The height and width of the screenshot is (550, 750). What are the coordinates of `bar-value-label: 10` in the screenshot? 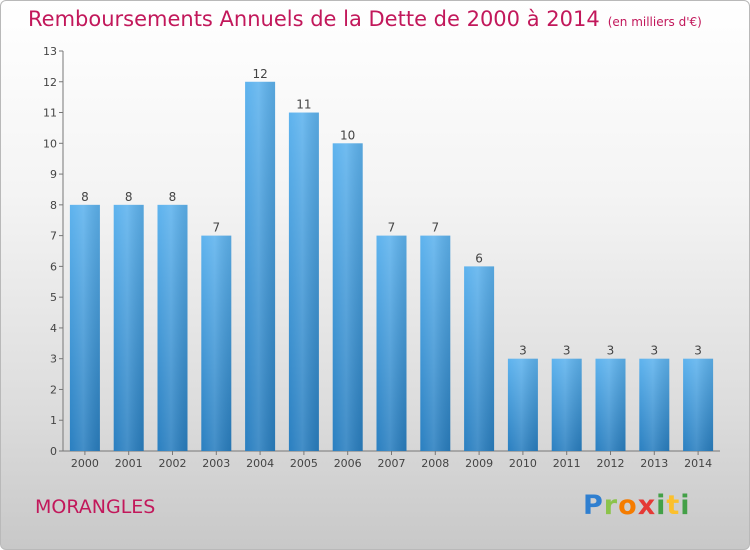 It's located at (347, 135).